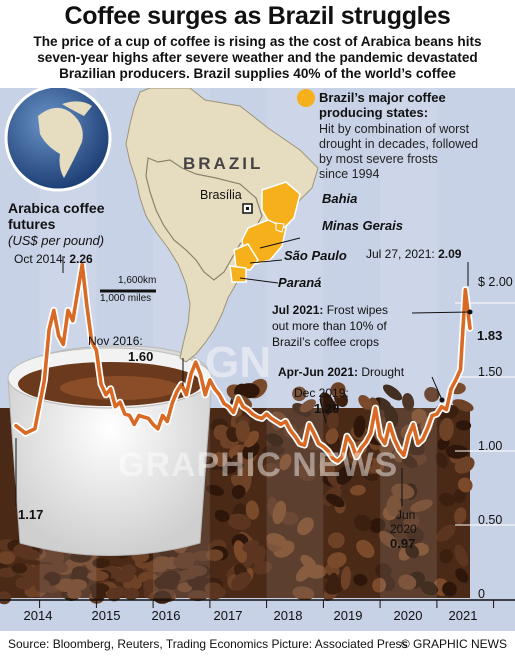 This screenshot has height=656, width=515. I want to click on x-tick-label: 2017, so click(228, 615).